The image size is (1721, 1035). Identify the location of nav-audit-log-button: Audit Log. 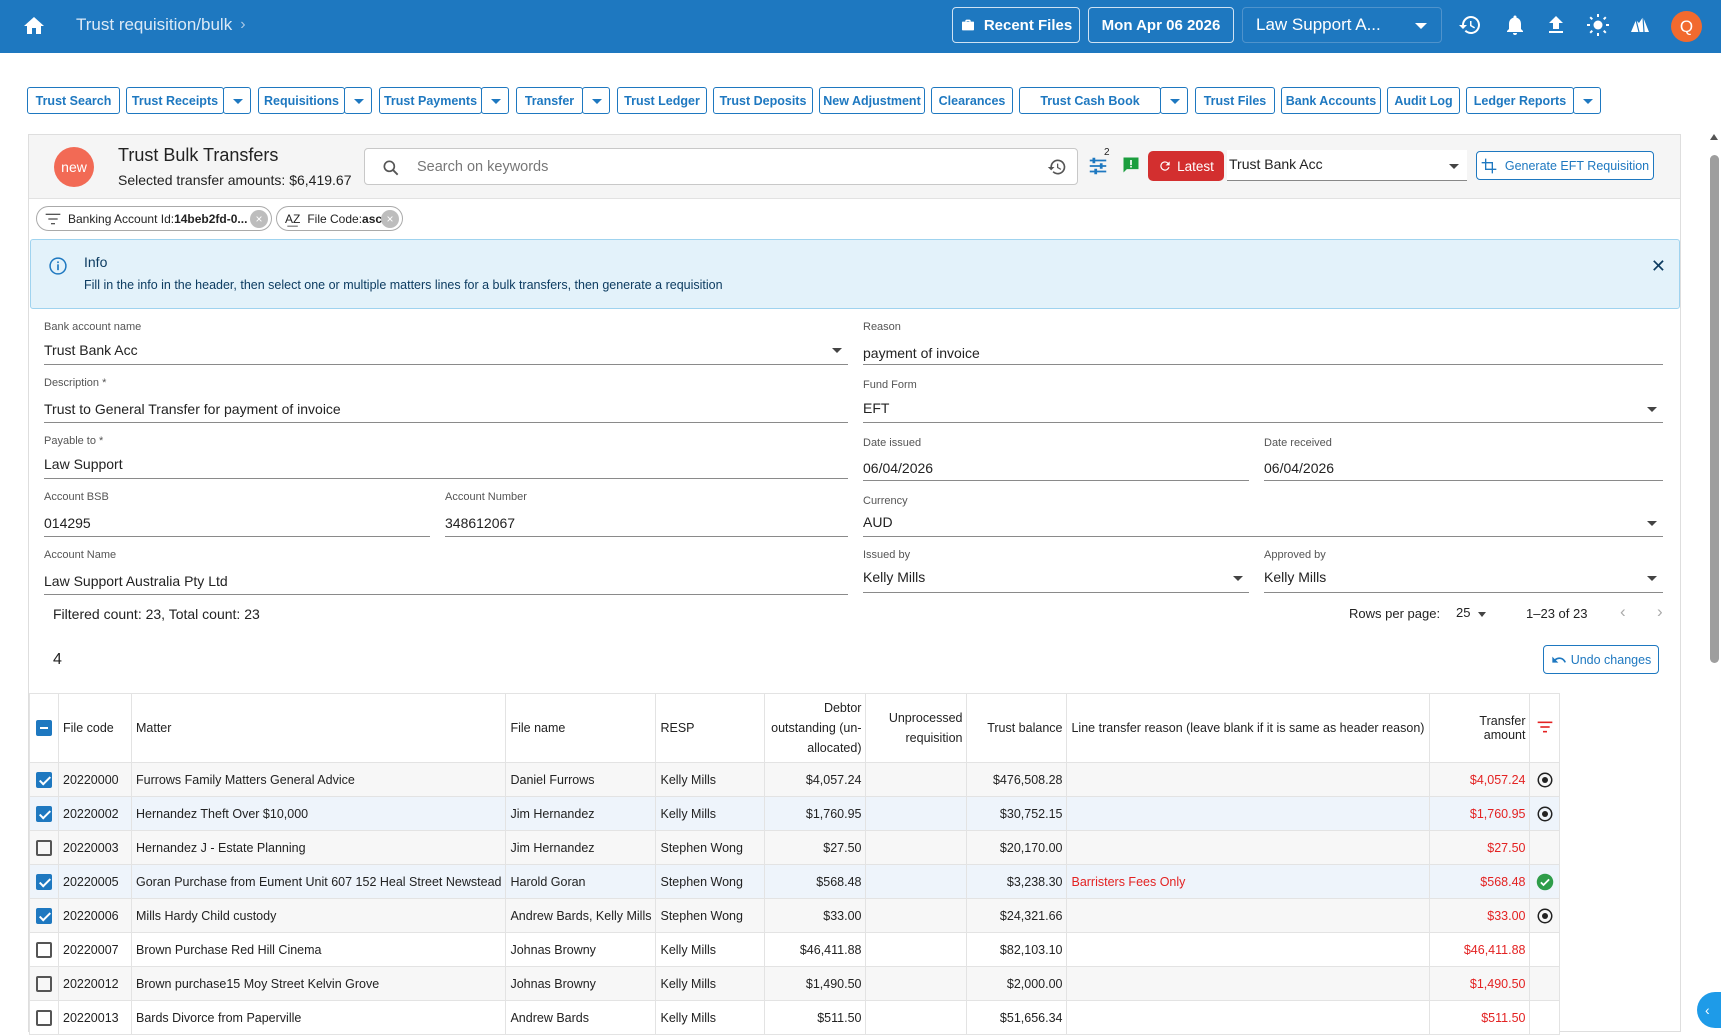
(1423, 100).